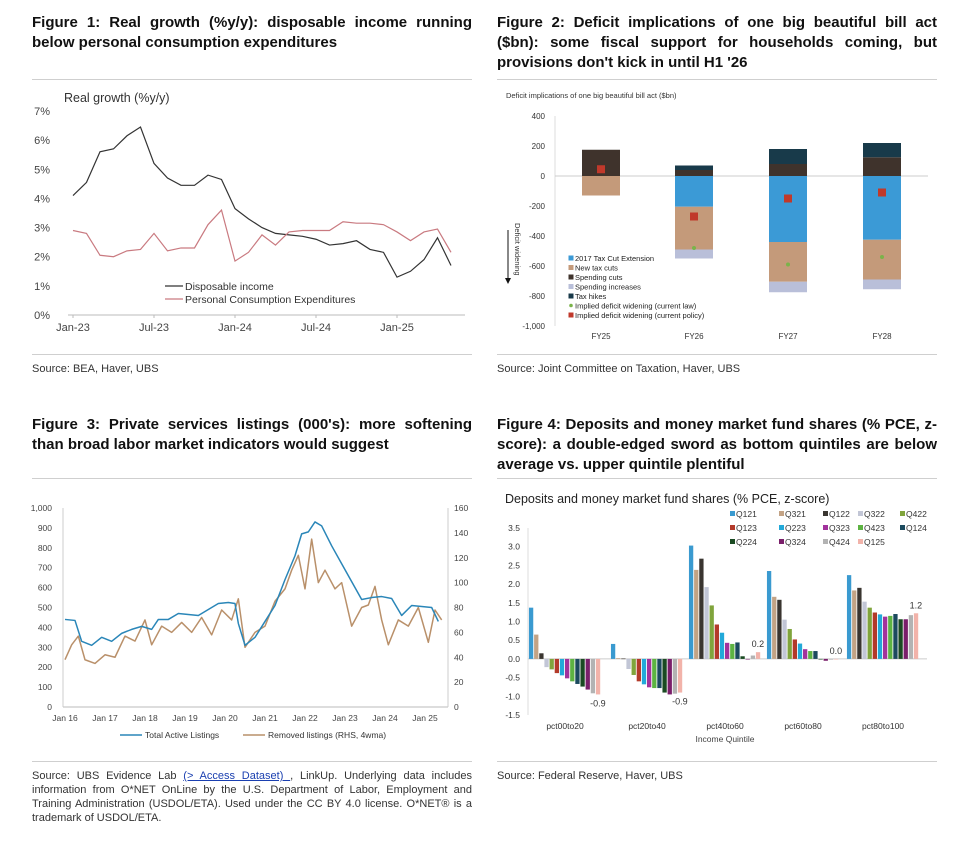 The height and width of the screenshot is (856, 960). Describe the element at coordinates (788, 336) in the screenshot. I see `x-tick-label: FY27` at that location.